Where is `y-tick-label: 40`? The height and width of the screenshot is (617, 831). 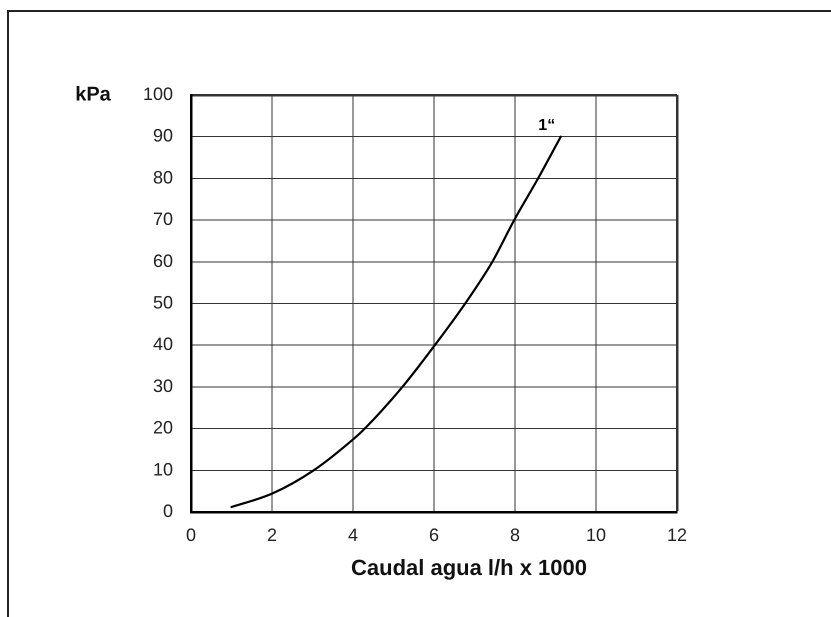 y-tick-label: 40 is located at coordinates (162, 344).